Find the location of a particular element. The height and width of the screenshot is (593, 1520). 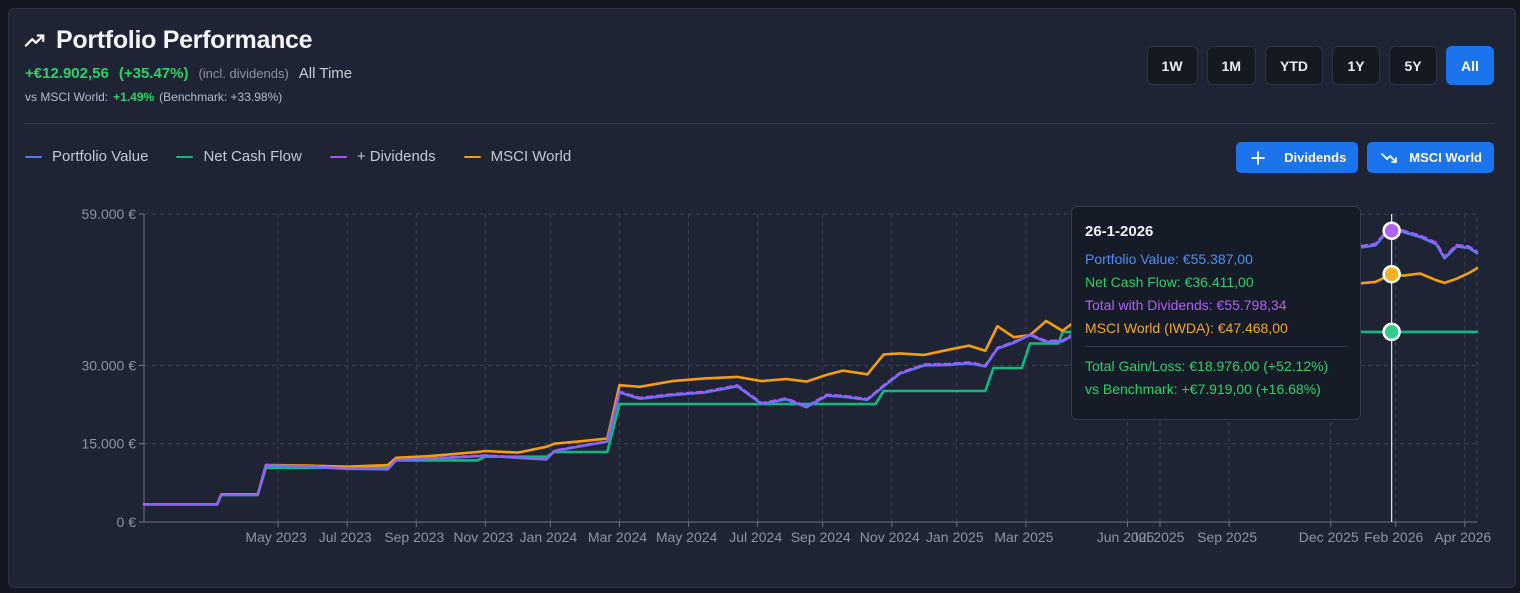

x-tick-label: Jun 2025 is located at coordinates (1126, 537).